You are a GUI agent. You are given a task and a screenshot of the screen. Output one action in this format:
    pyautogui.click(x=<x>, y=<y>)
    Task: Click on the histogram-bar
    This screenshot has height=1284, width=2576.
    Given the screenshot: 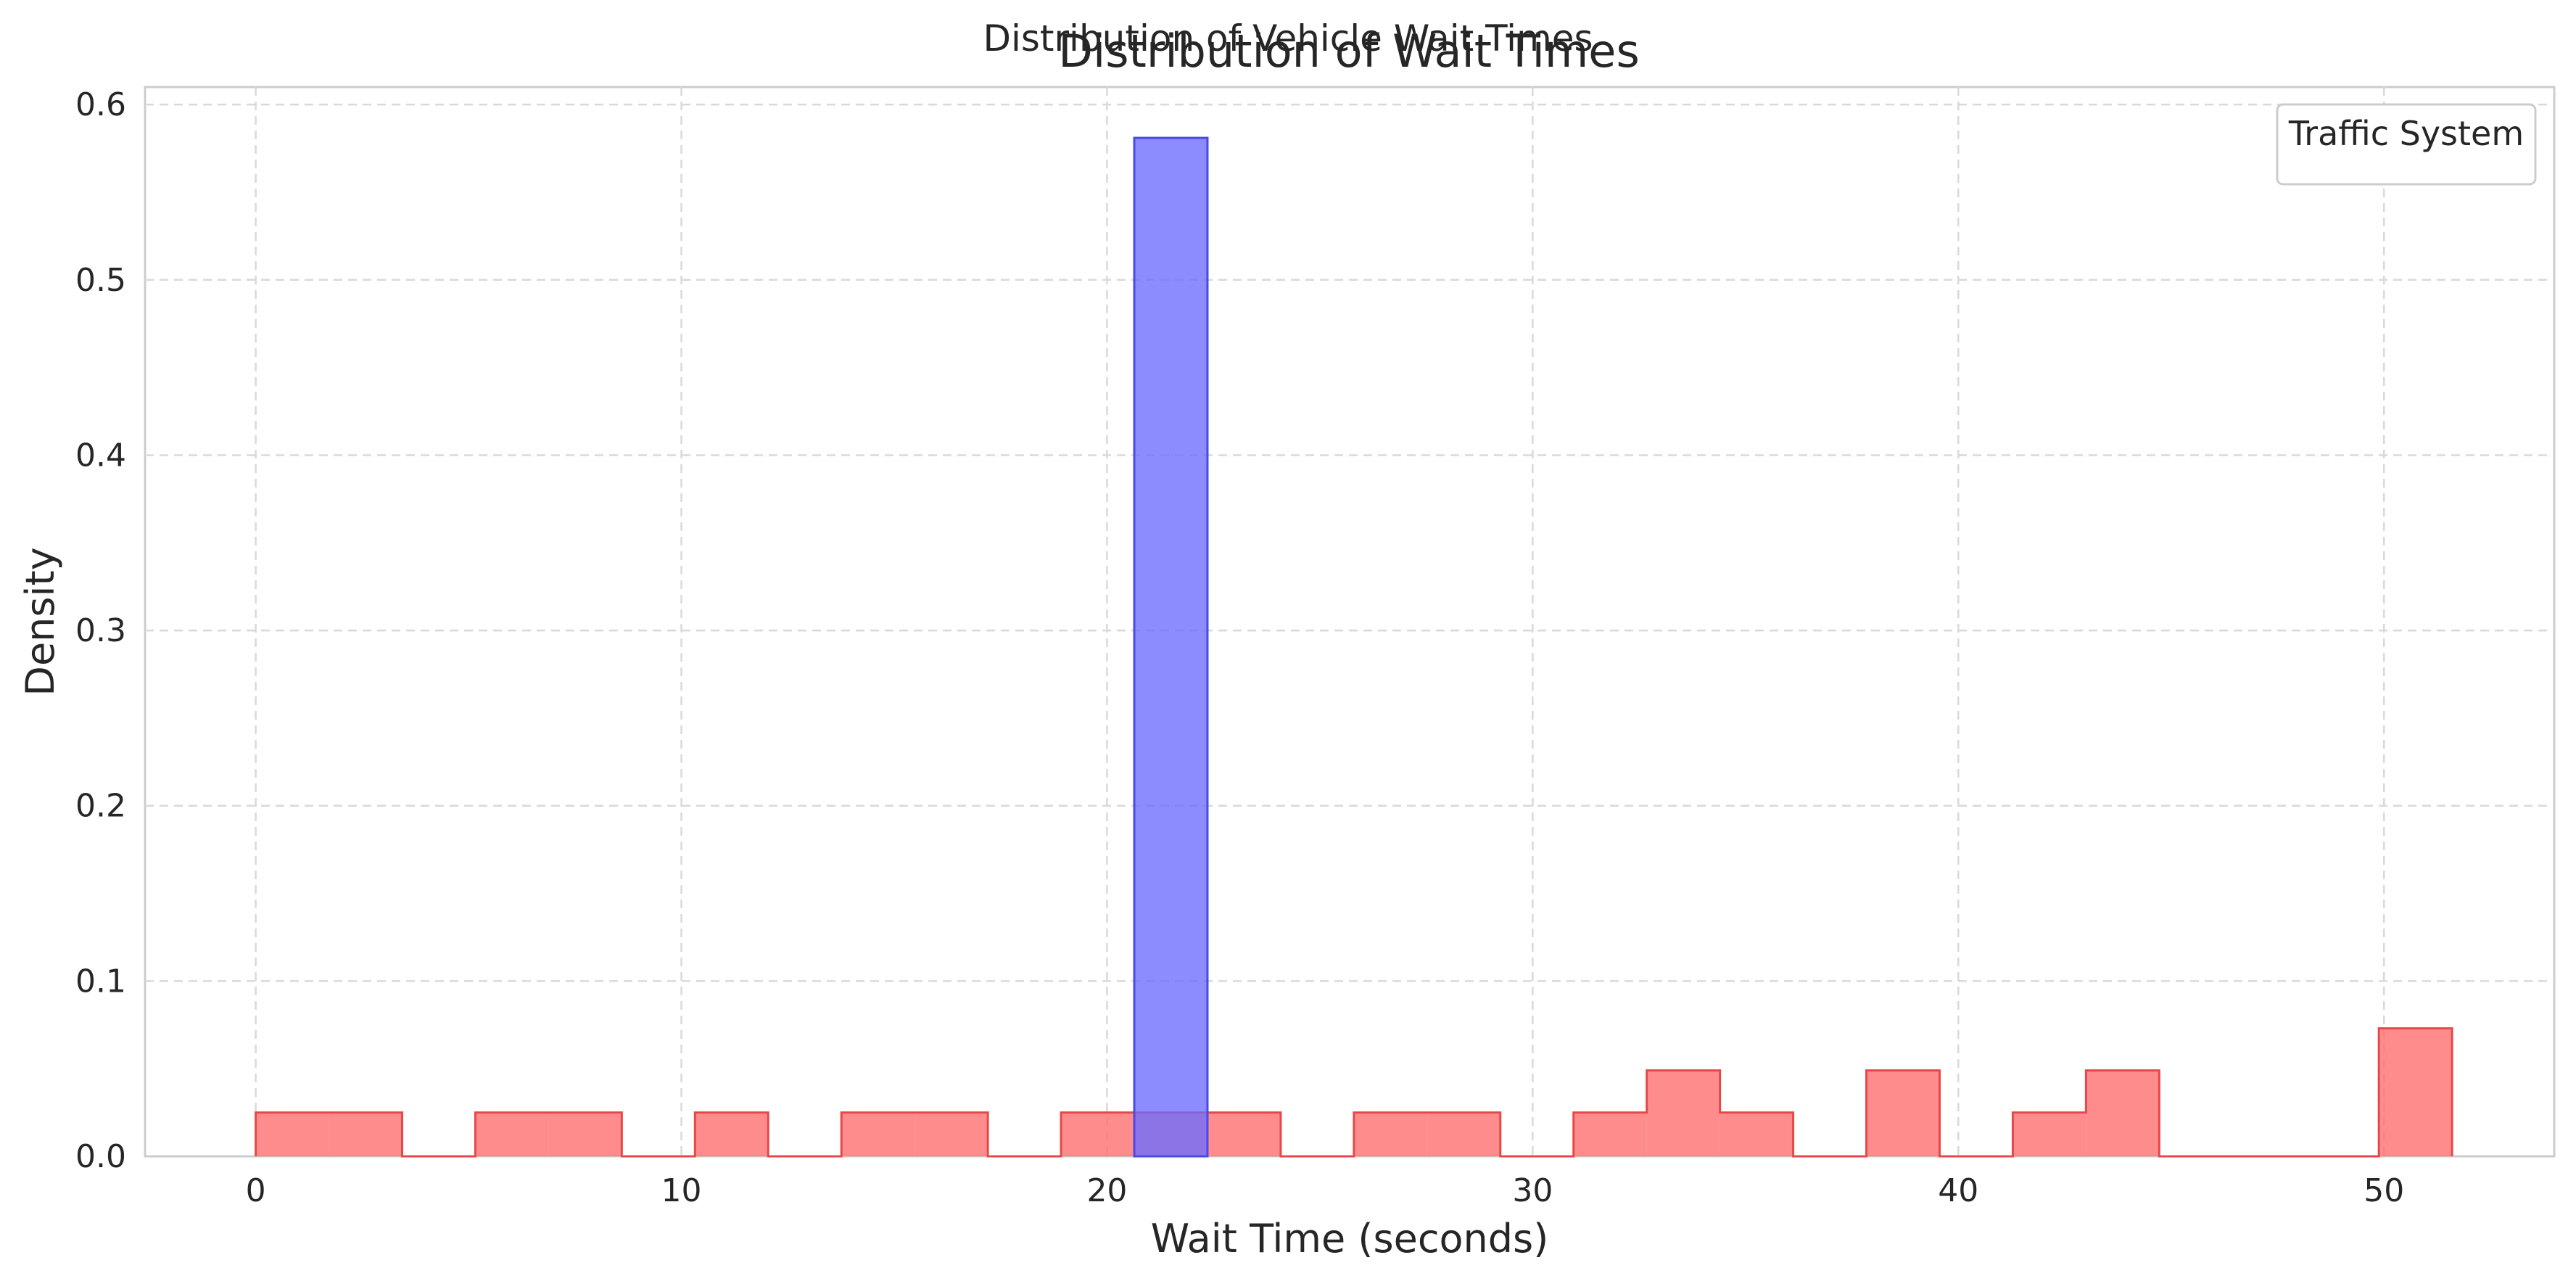 What is the action you would take?
    pyautogui.click(x=1171, y=647)
    